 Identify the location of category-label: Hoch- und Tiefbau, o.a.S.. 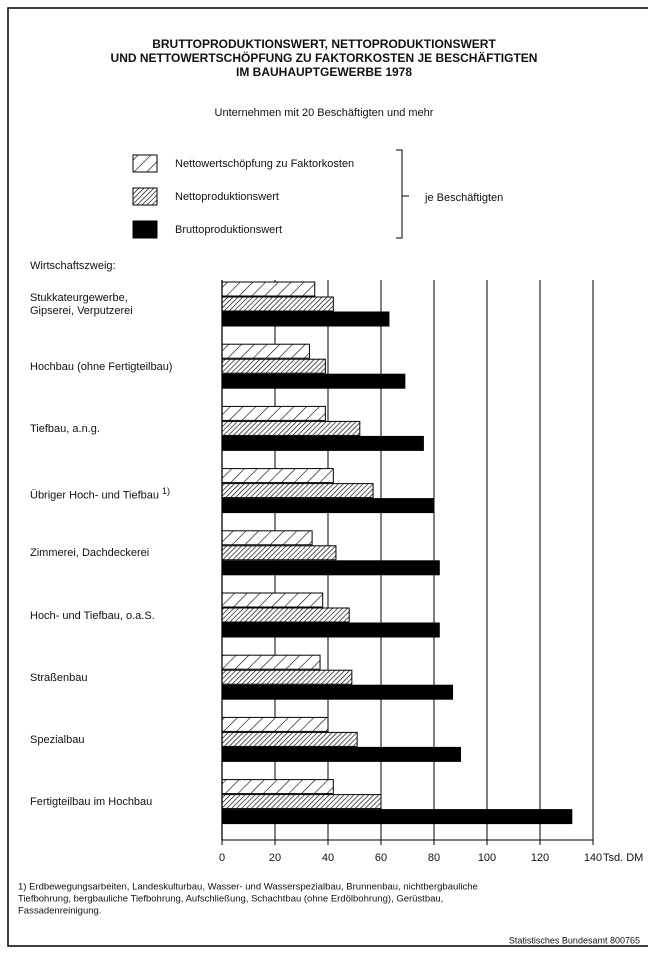
(92, 615).